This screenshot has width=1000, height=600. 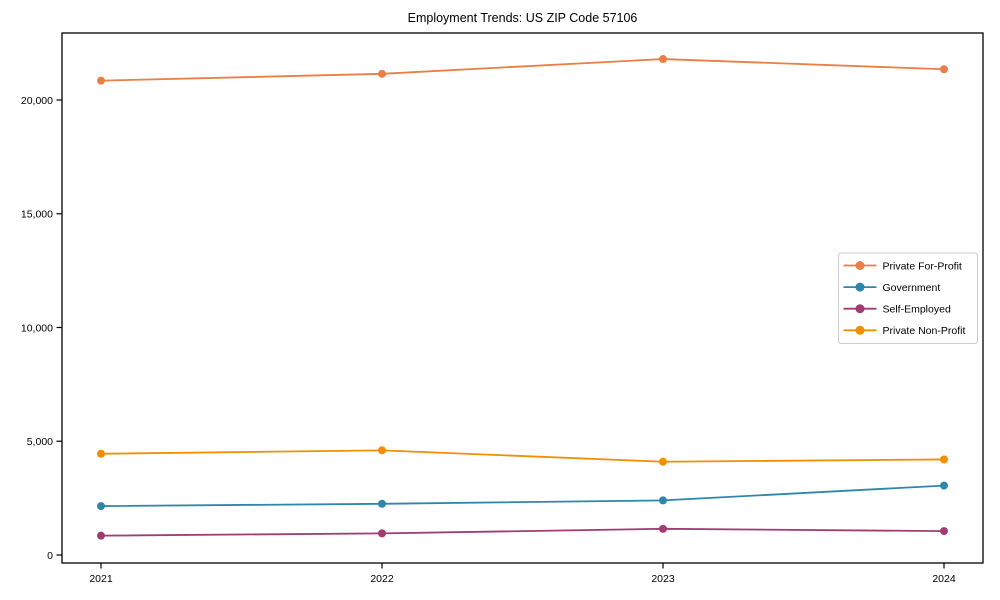 What do you see at coordinates (922, 266) in the screenshot?
I see `legend-label: Private For-Profit` at bounding box center [922, 266].